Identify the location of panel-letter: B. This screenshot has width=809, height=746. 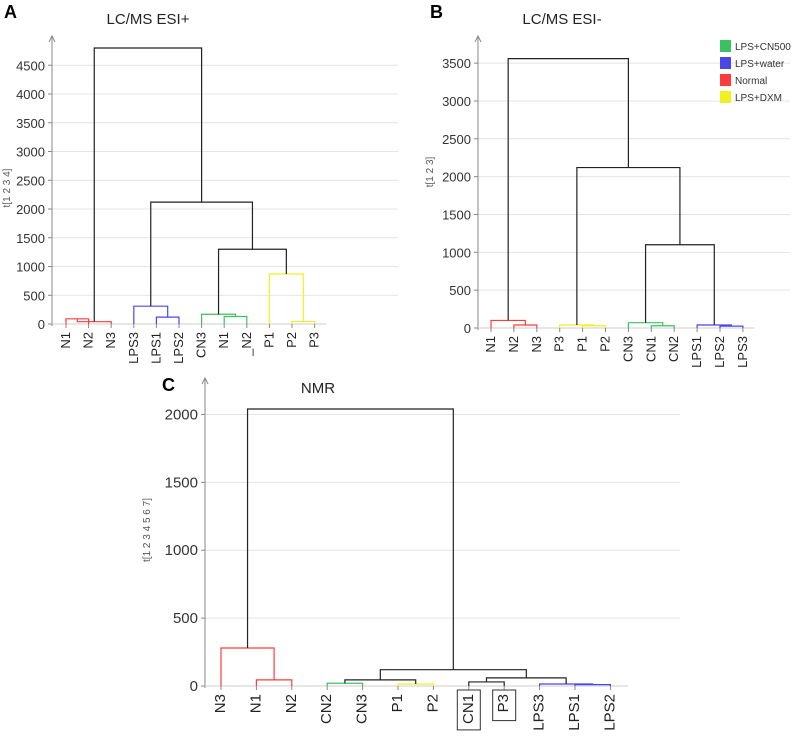
(436, 12).